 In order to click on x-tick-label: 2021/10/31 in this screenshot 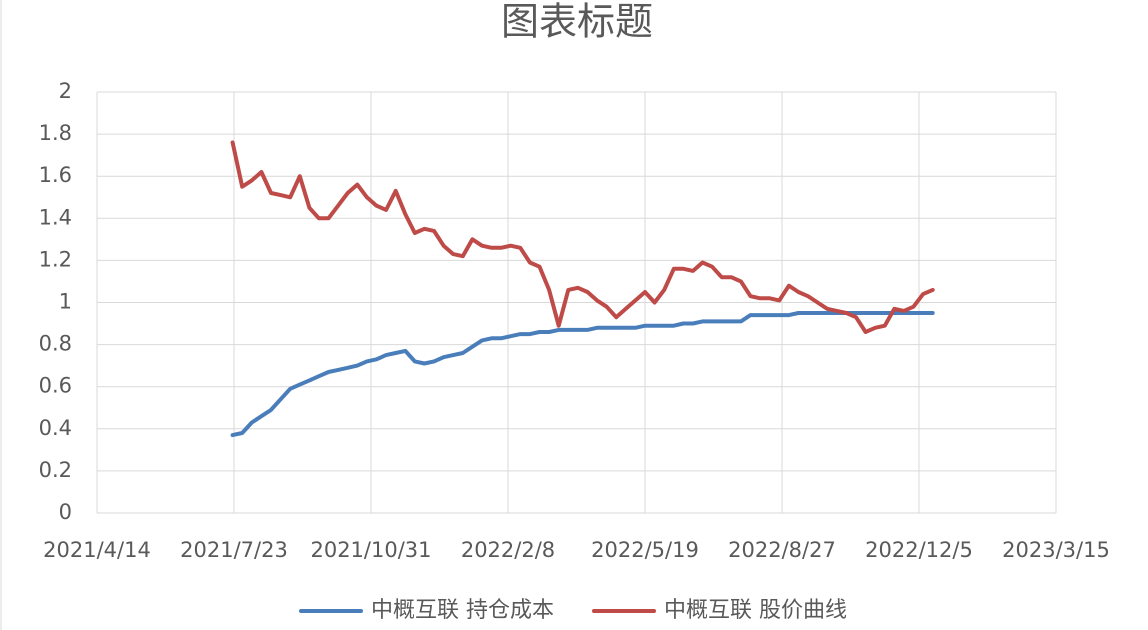, I will do `click(370, 550)`.